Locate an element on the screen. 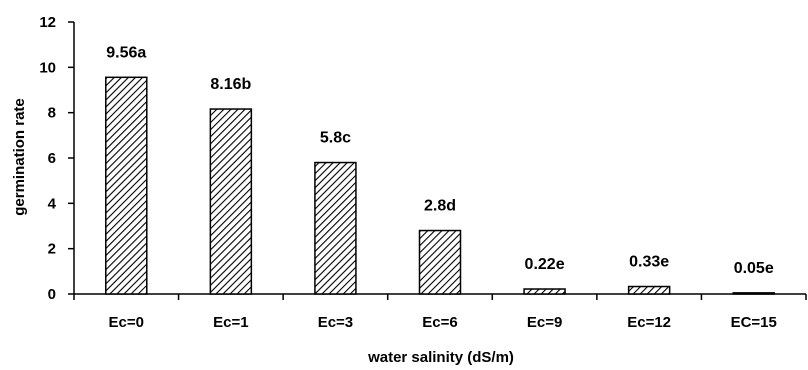 The image size is (808, 370). y-tick-label: 4 is located at coordinates (52, 203).